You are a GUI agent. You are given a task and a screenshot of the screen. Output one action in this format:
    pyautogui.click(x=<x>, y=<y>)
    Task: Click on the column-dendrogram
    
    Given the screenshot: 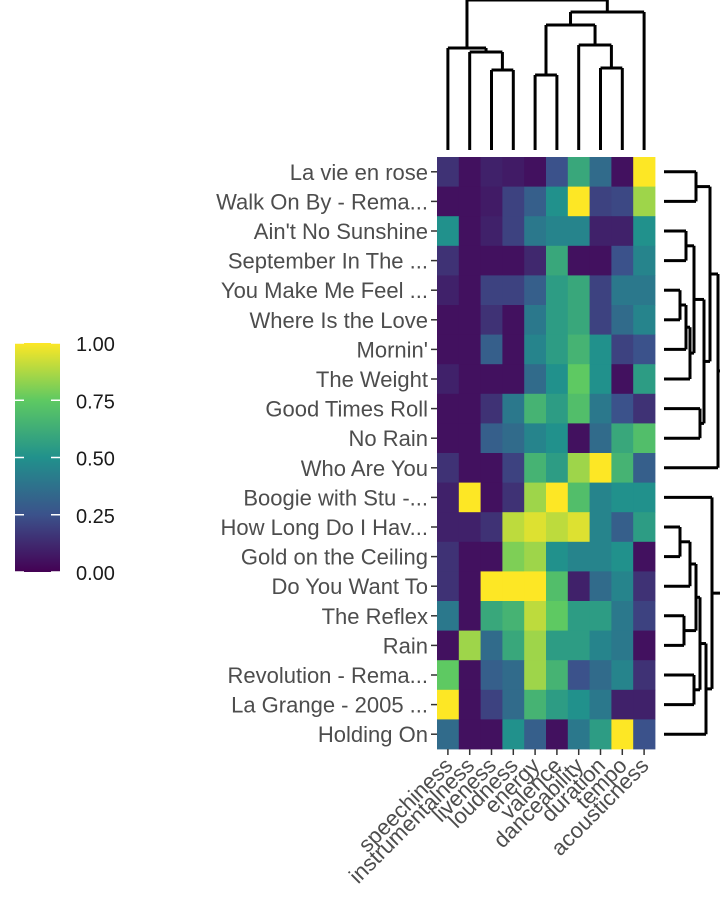 What is the action you would take?
    pyautogui.click(x=546, y=75)
    